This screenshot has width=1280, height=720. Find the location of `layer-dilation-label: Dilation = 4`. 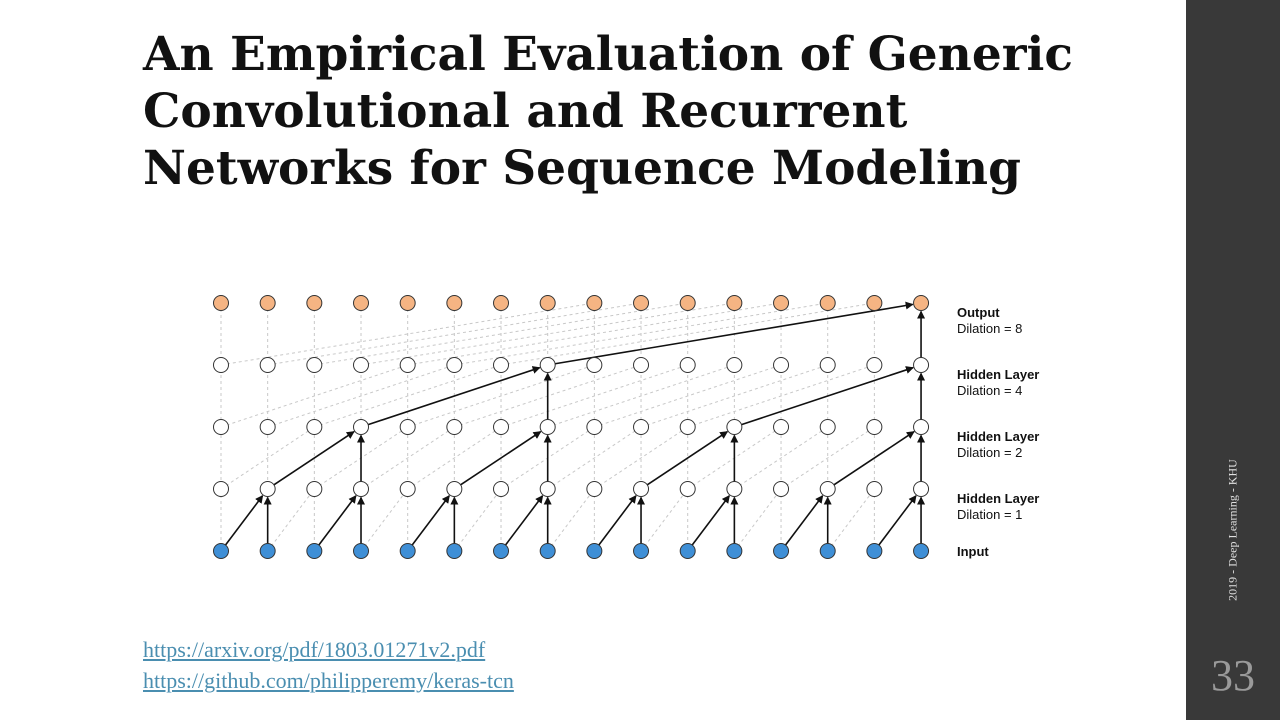

layer-dilation-label: Dilation = 4 is located at coordinates (989, 390).